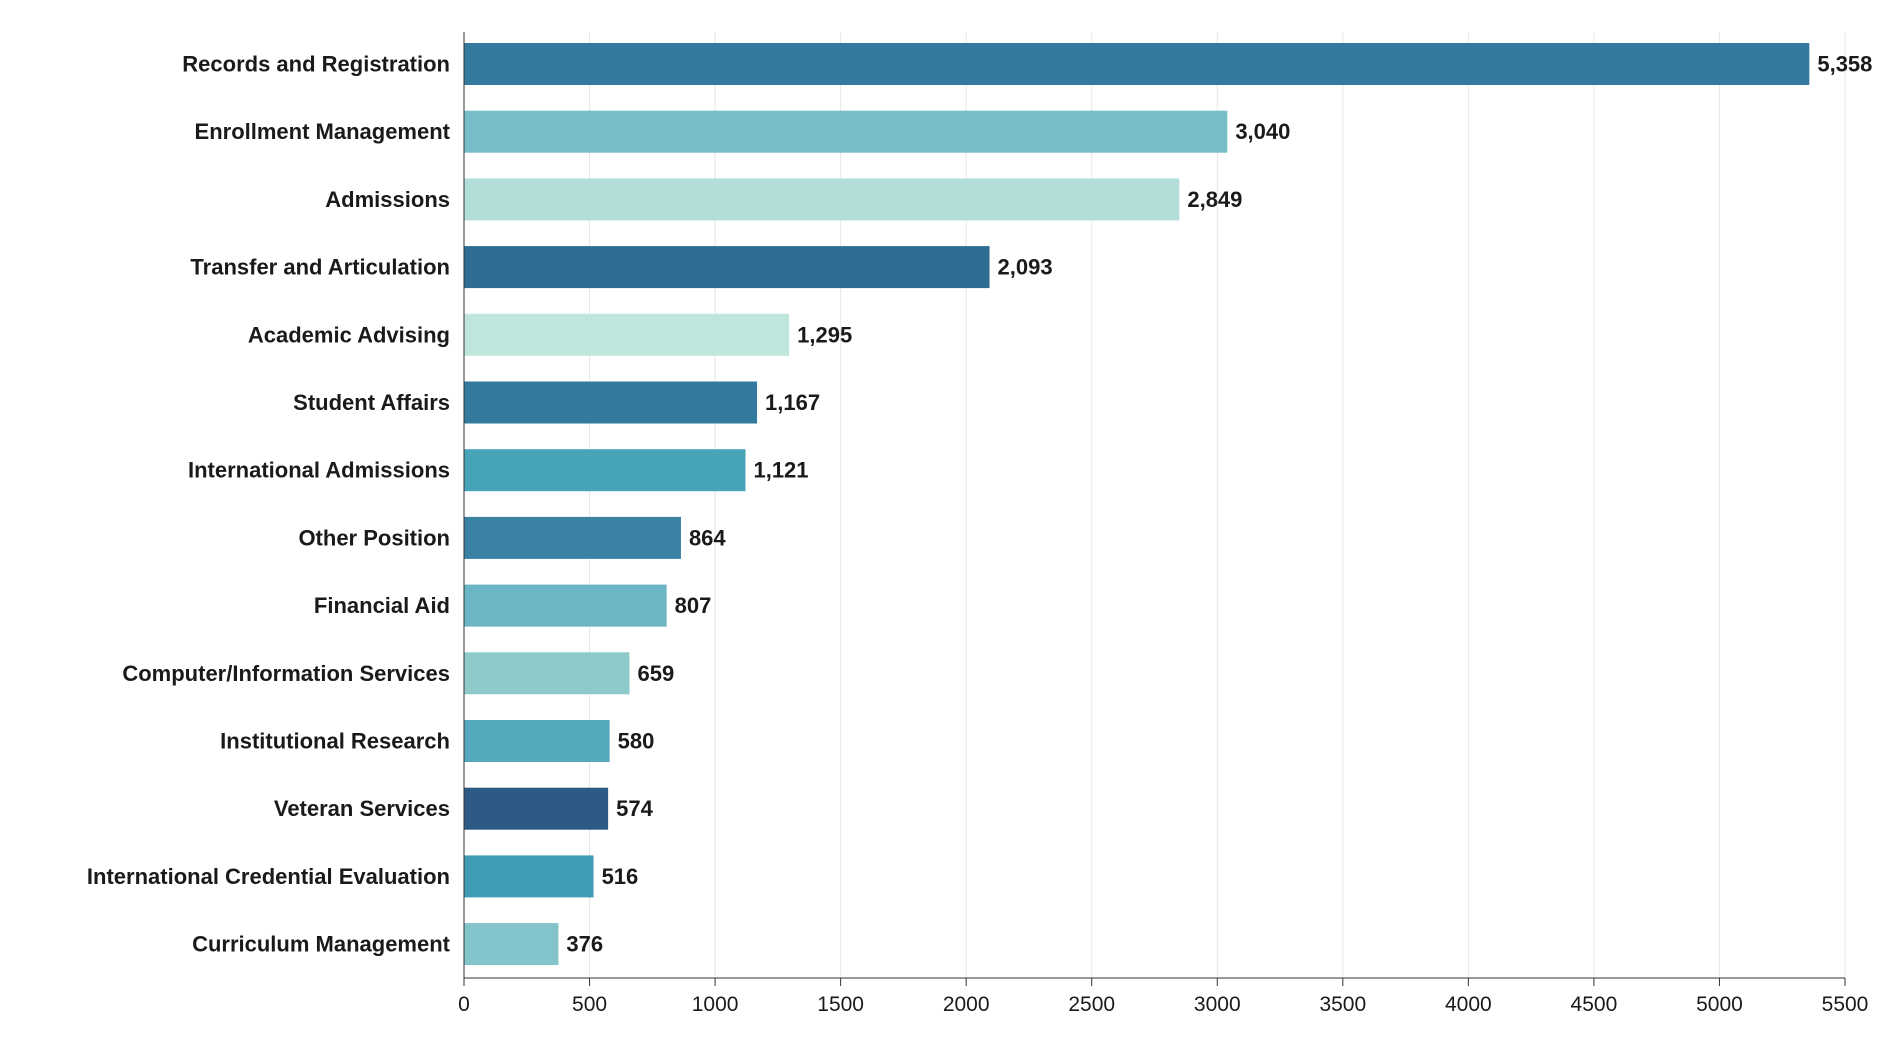 This screenshot has width=1900, height=1050. Describe the element at coordinates (335, 741) in the screenshot. I see `category-label: Institutional Research` at that location.